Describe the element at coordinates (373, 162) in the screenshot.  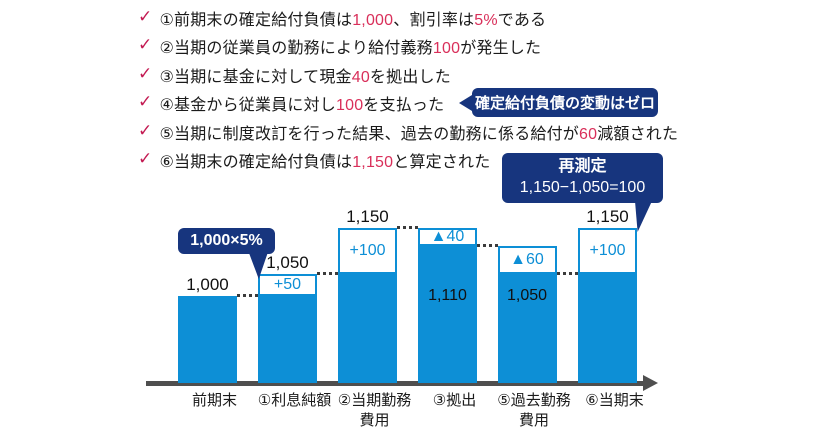
I see `highlighted-number: 1,150` at that location.